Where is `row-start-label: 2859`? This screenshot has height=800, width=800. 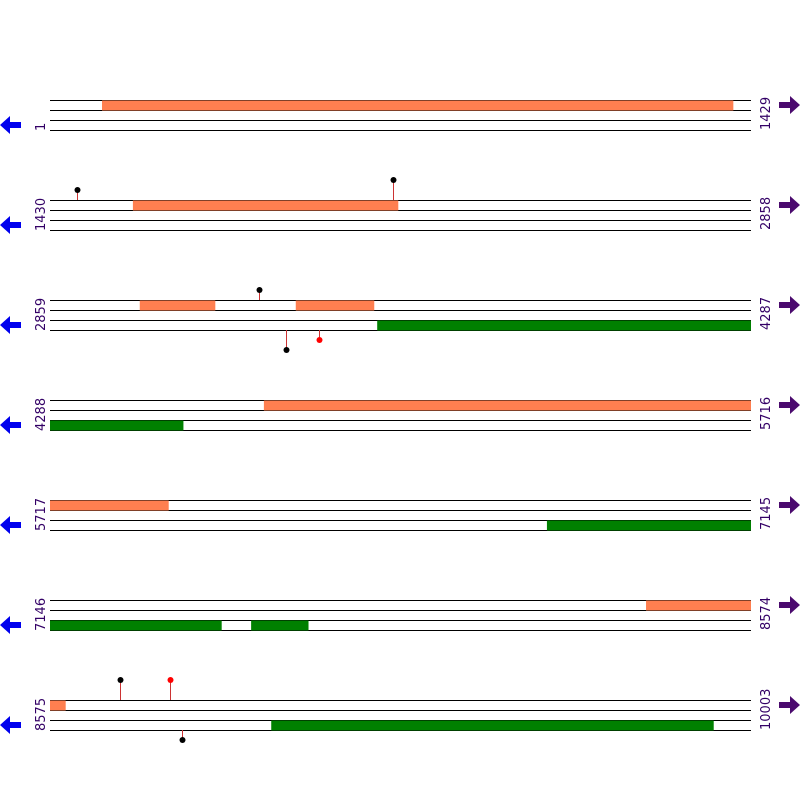
row-start-label: 2859 is located at coordinates (41, 314).